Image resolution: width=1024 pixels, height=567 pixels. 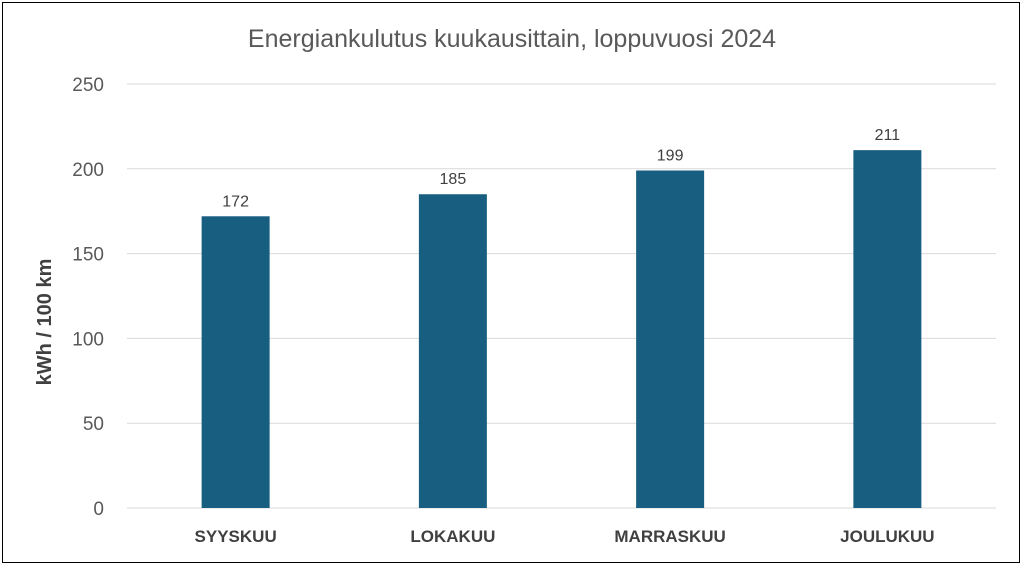 I want to click on bar-lokakuu, so click(x=452, y=351).